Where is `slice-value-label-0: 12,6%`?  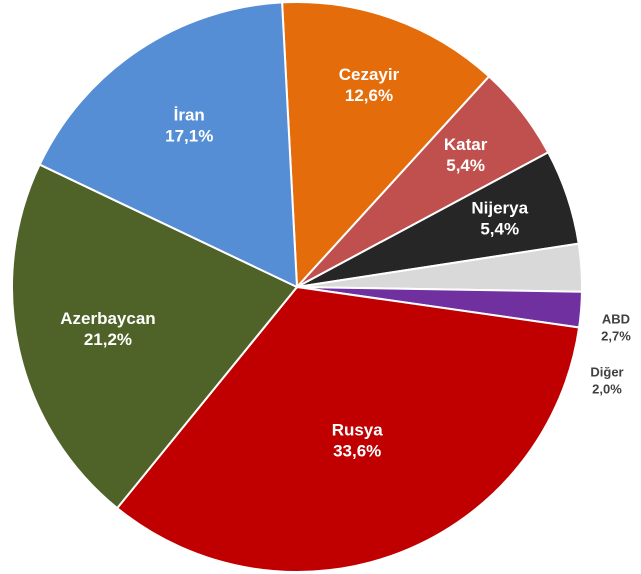
slice-value-label-0: 12,6% is located at coordinates (369, 95).